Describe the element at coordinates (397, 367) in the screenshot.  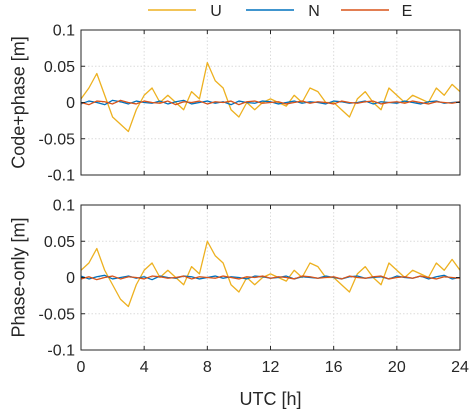
I see `x-tick-label: 20` at that location.